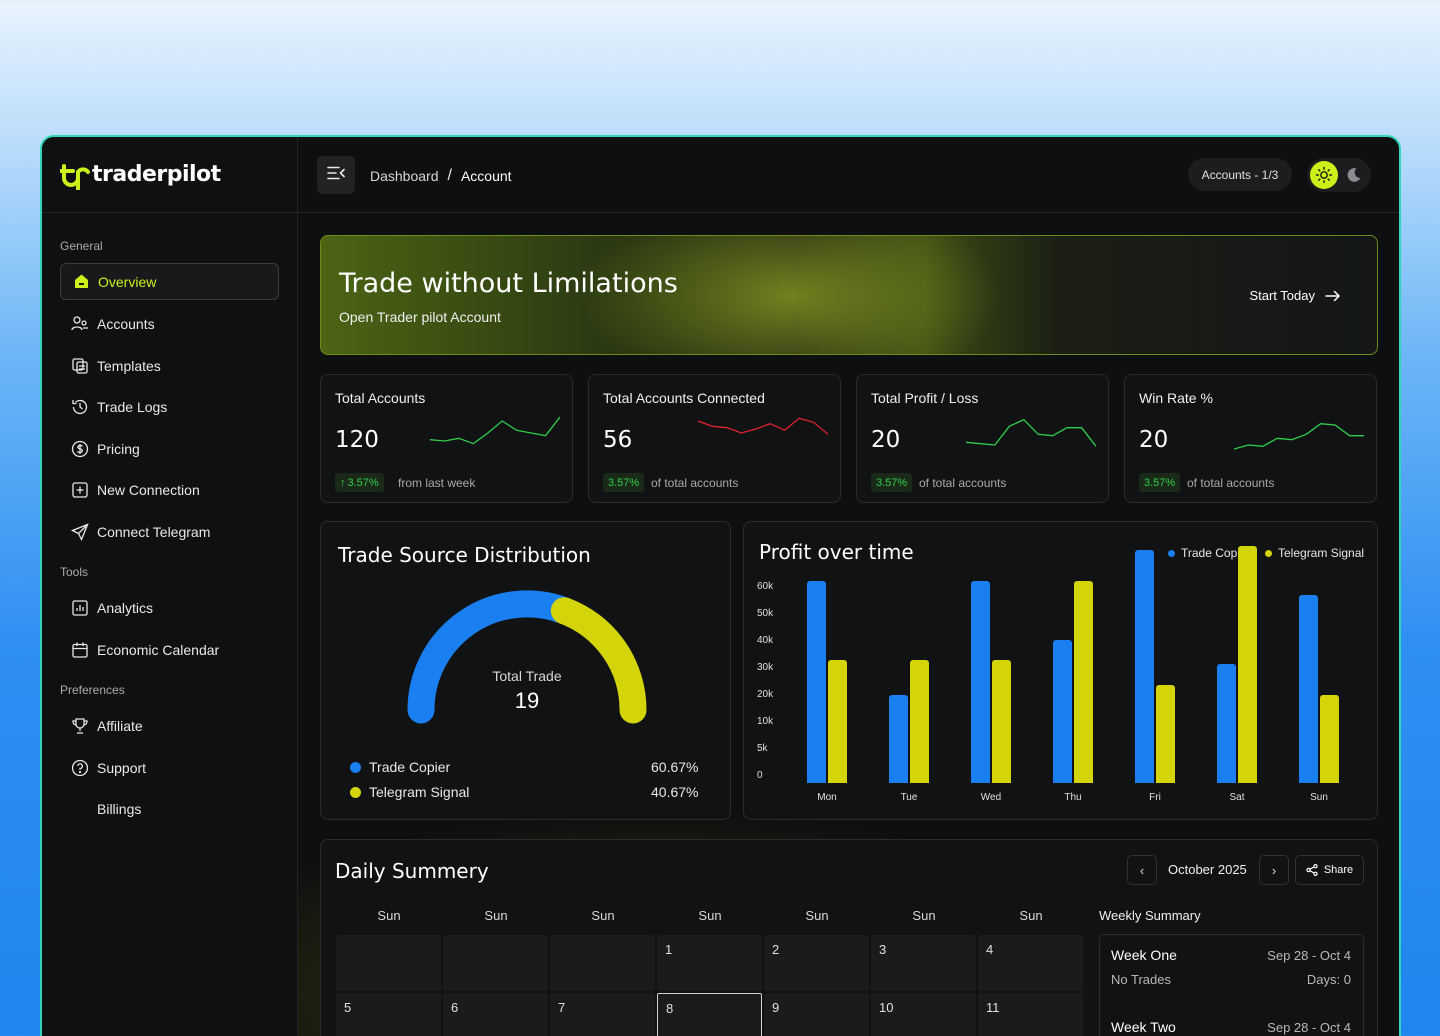  What do you see at coordinates (1083, 682) in the screenshot?
I see `bar-telegram-signal-thu` at bounding box center [1083, 682].